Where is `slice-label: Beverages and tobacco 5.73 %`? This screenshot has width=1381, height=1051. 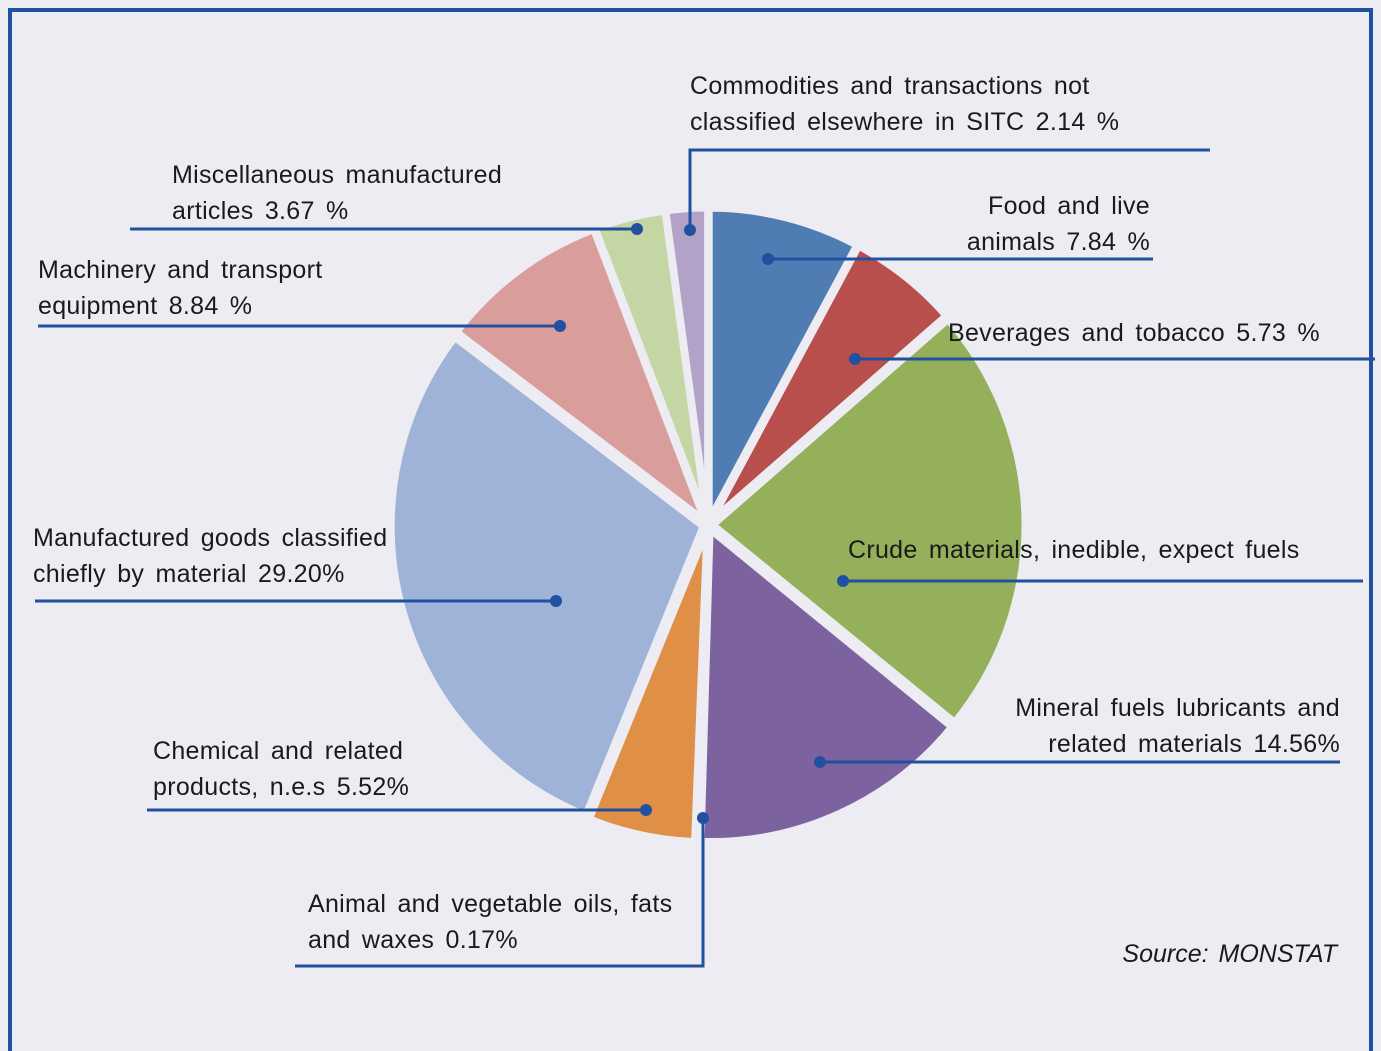
slice-label: Beverages and tobacco 5.73 % is located at coordinates (1163, 333).